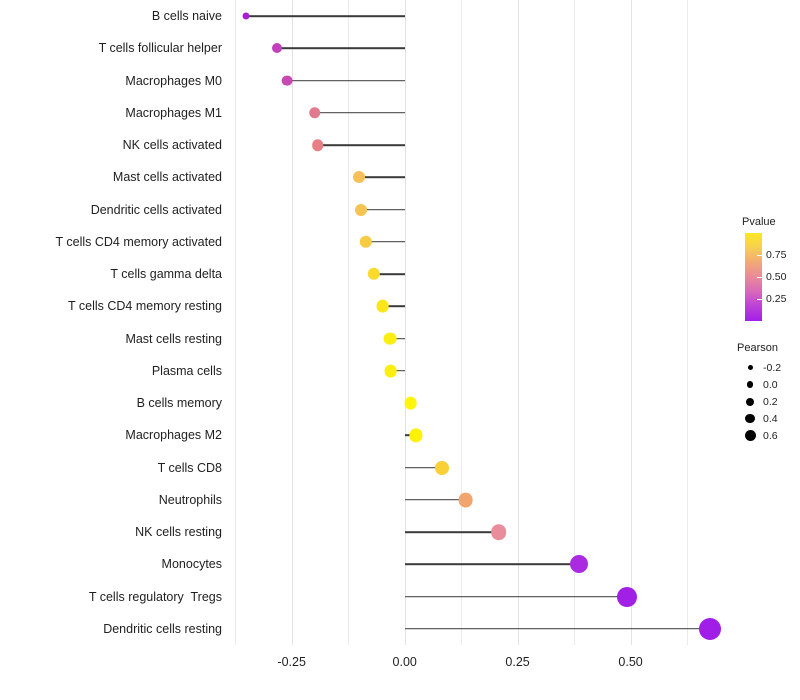  I want to click on y-axis-tick-label: T cells CD4 memory activated, so click(139, 241).